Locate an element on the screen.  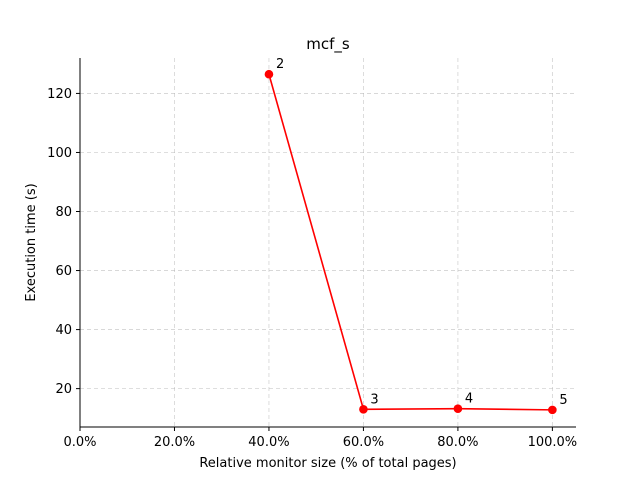
y-tick-label: 120 is located at coordinates (59, 94).